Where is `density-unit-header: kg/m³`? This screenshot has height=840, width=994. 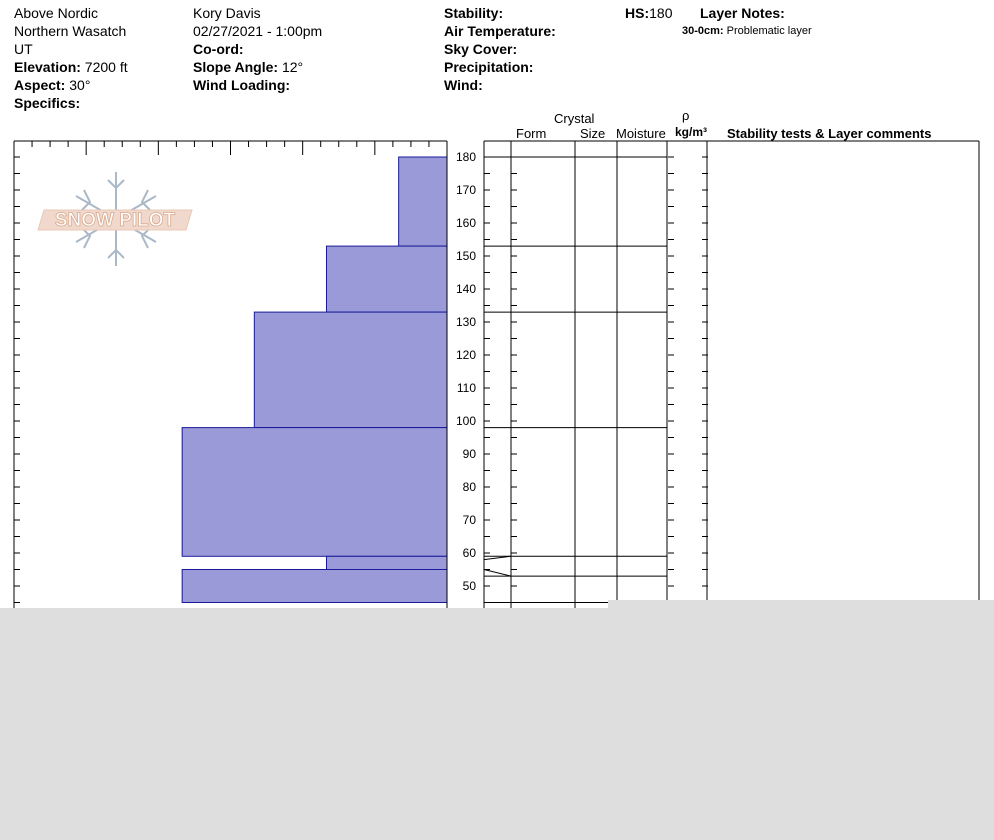
density-unit-header: kg/m³ is located at coordinates (691, 132).